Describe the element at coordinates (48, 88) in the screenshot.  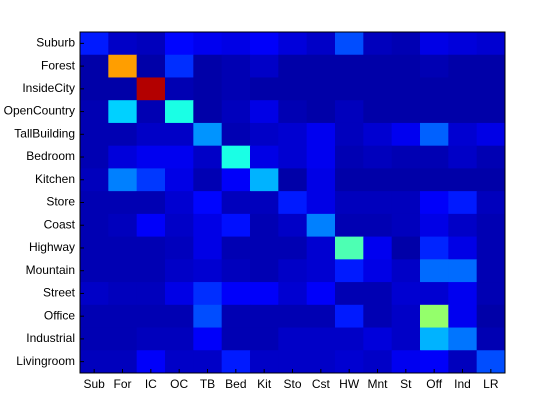
I see `y-tick-label: InsideCity` at that location.